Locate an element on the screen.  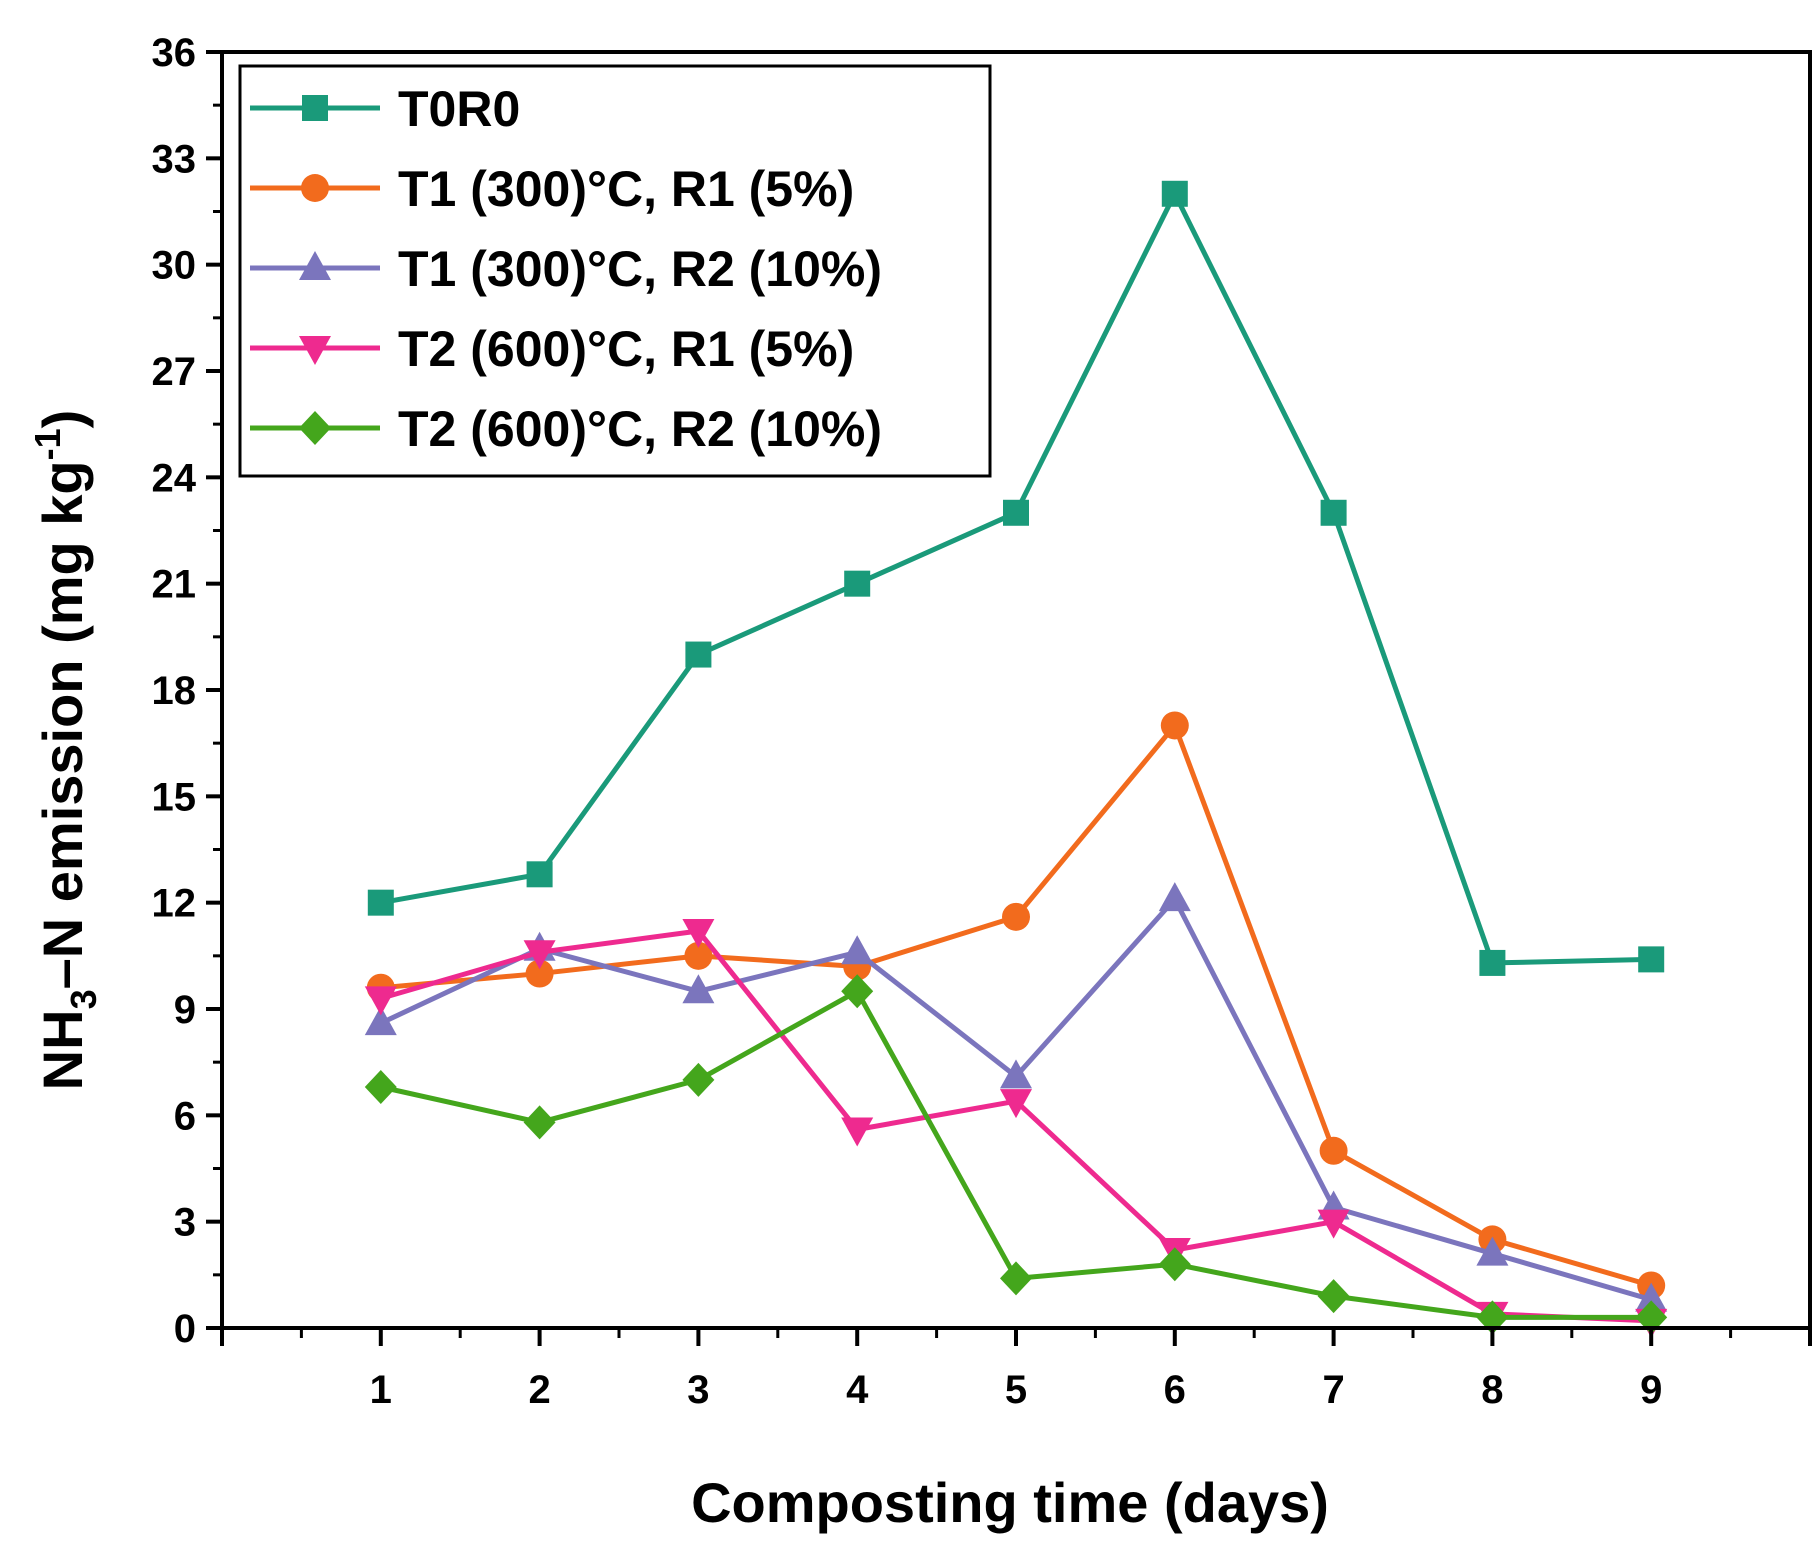
y-tick-label: 15 is located at coordinates (174, 797).